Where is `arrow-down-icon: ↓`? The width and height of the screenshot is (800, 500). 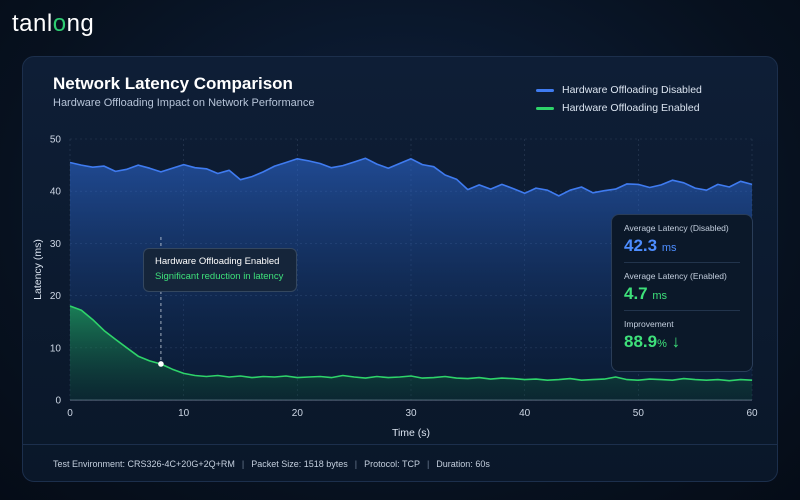 arrow-down-icon: ↓ is located at coordinates (676, 341).